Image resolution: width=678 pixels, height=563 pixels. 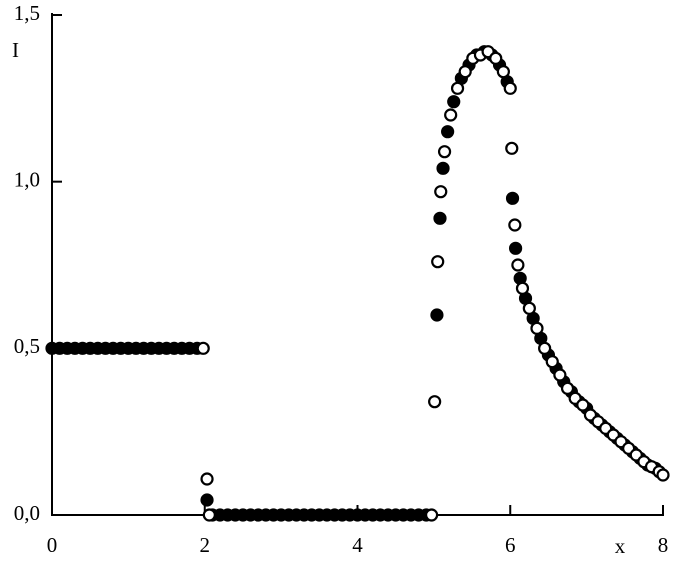 What do you see at coordinates (27, 13) in the screenshot?
I see `y-tick-label: 1,5` at bounding box center [27, 13].